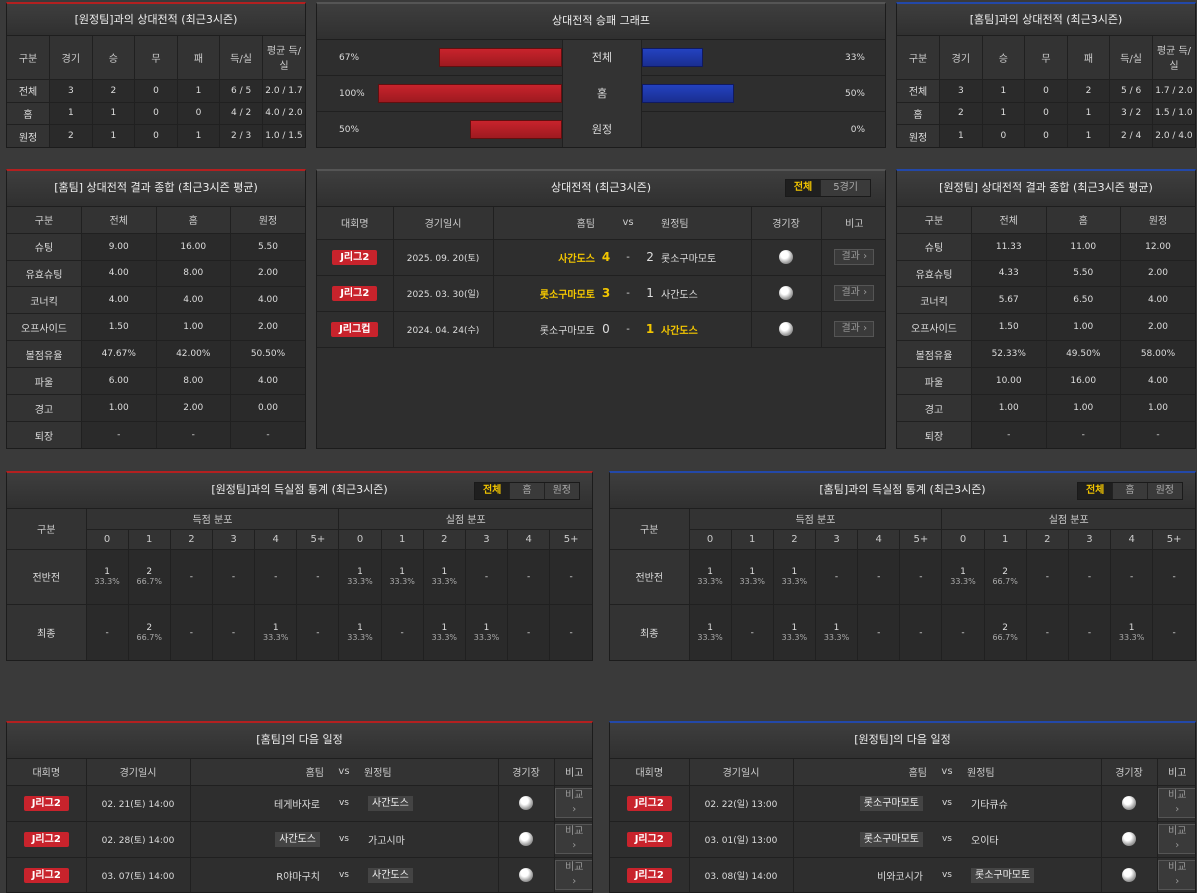 The width and height of the screenshot is (1197, 893). I want to click on graph-row: 67% 전체 33%, so click(601, 58).